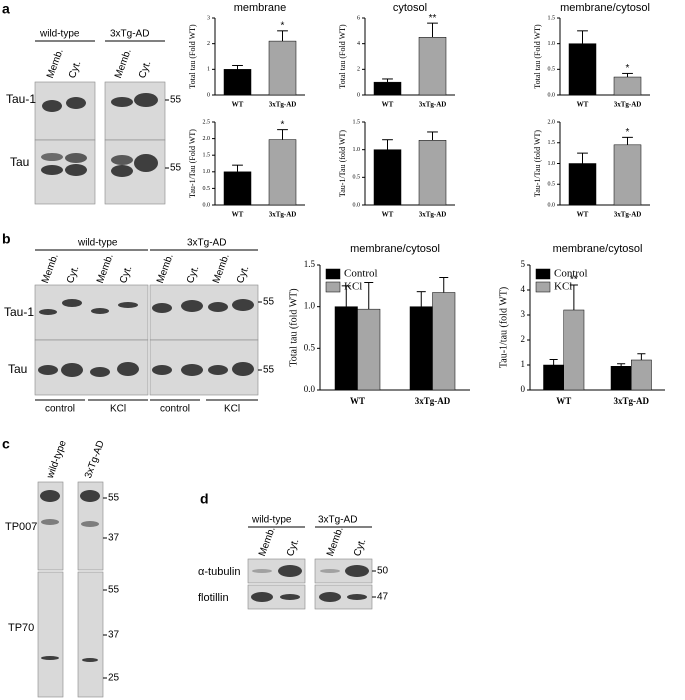  What do you see at coordinates (232, 409) in the screenshot?
I see `condition-label: KCl` at bounding box center [232, 409].